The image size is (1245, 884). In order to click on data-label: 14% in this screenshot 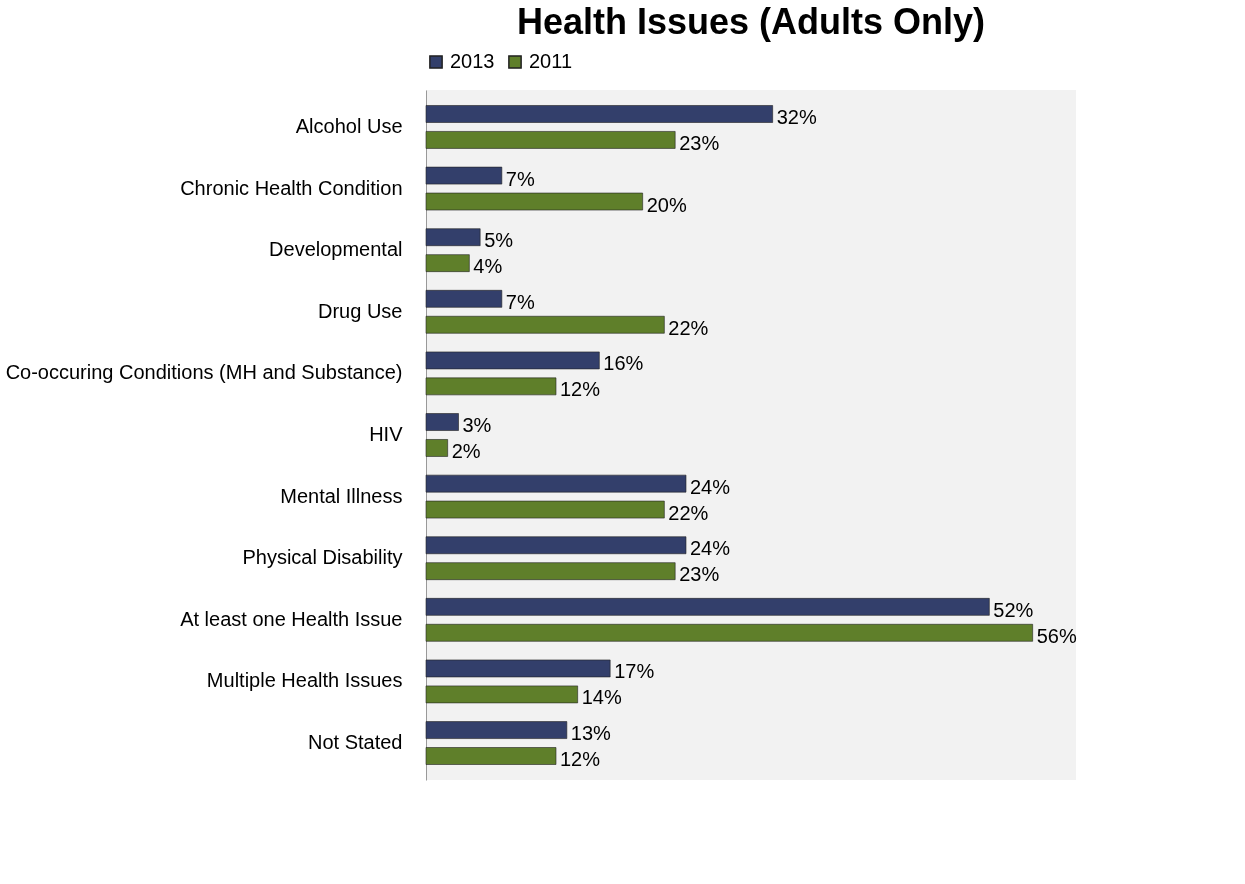, I will do `click(601, 697)`.